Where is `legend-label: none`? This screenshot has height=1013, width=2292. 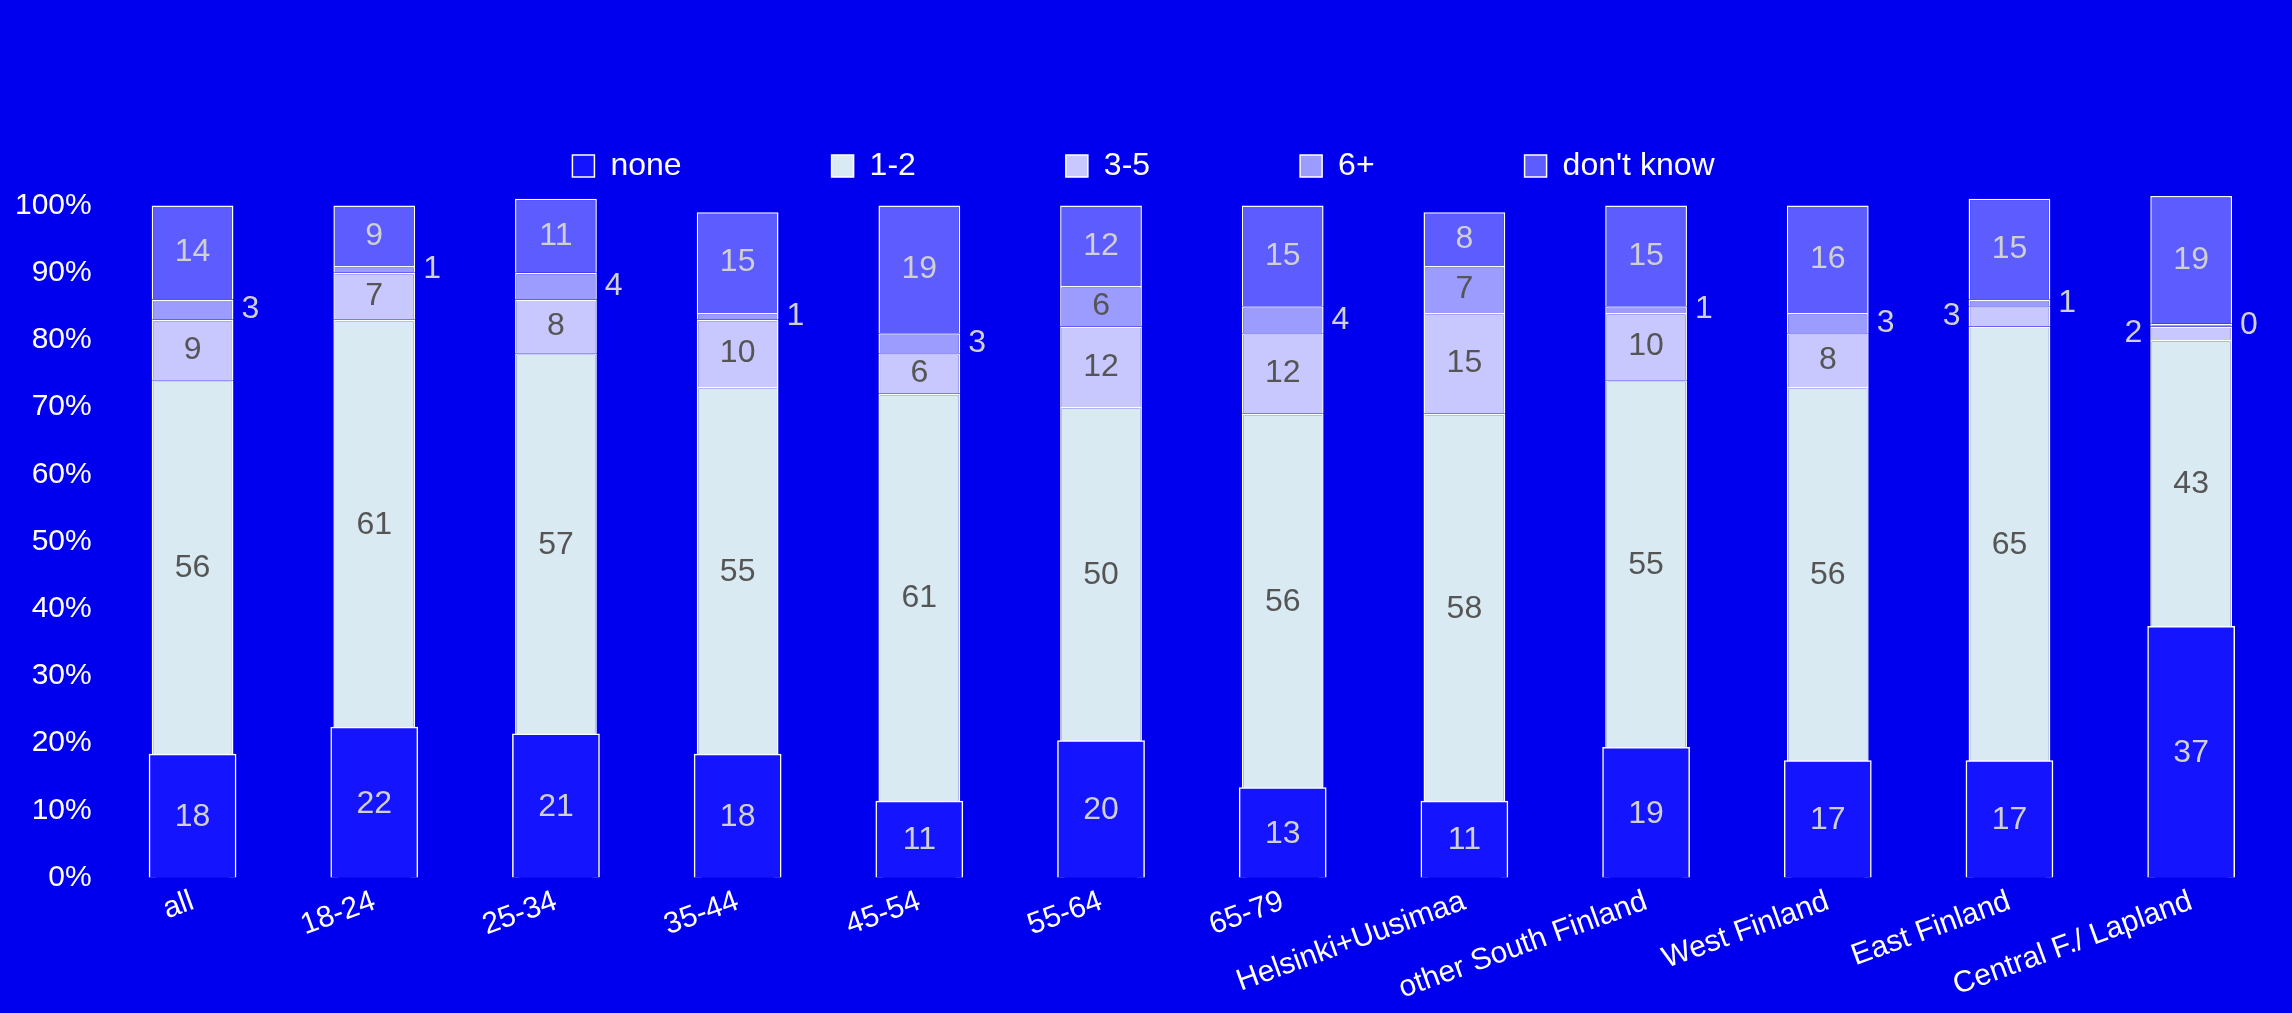 legend-label: none is located at coordinates (646, 163).